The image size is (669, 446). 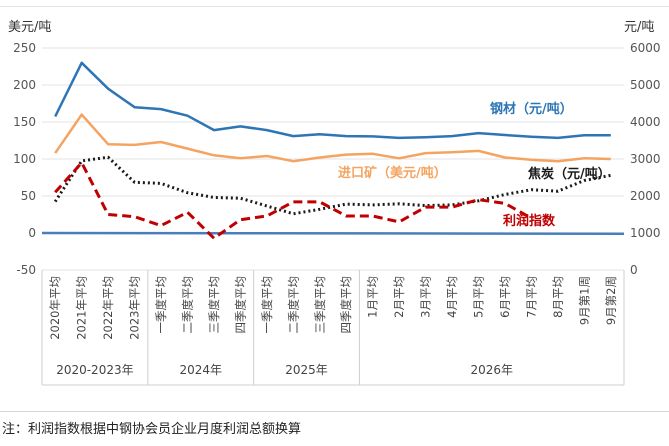 I want to click on x-tick-label: 8月平均, so click(x=558, y=297).